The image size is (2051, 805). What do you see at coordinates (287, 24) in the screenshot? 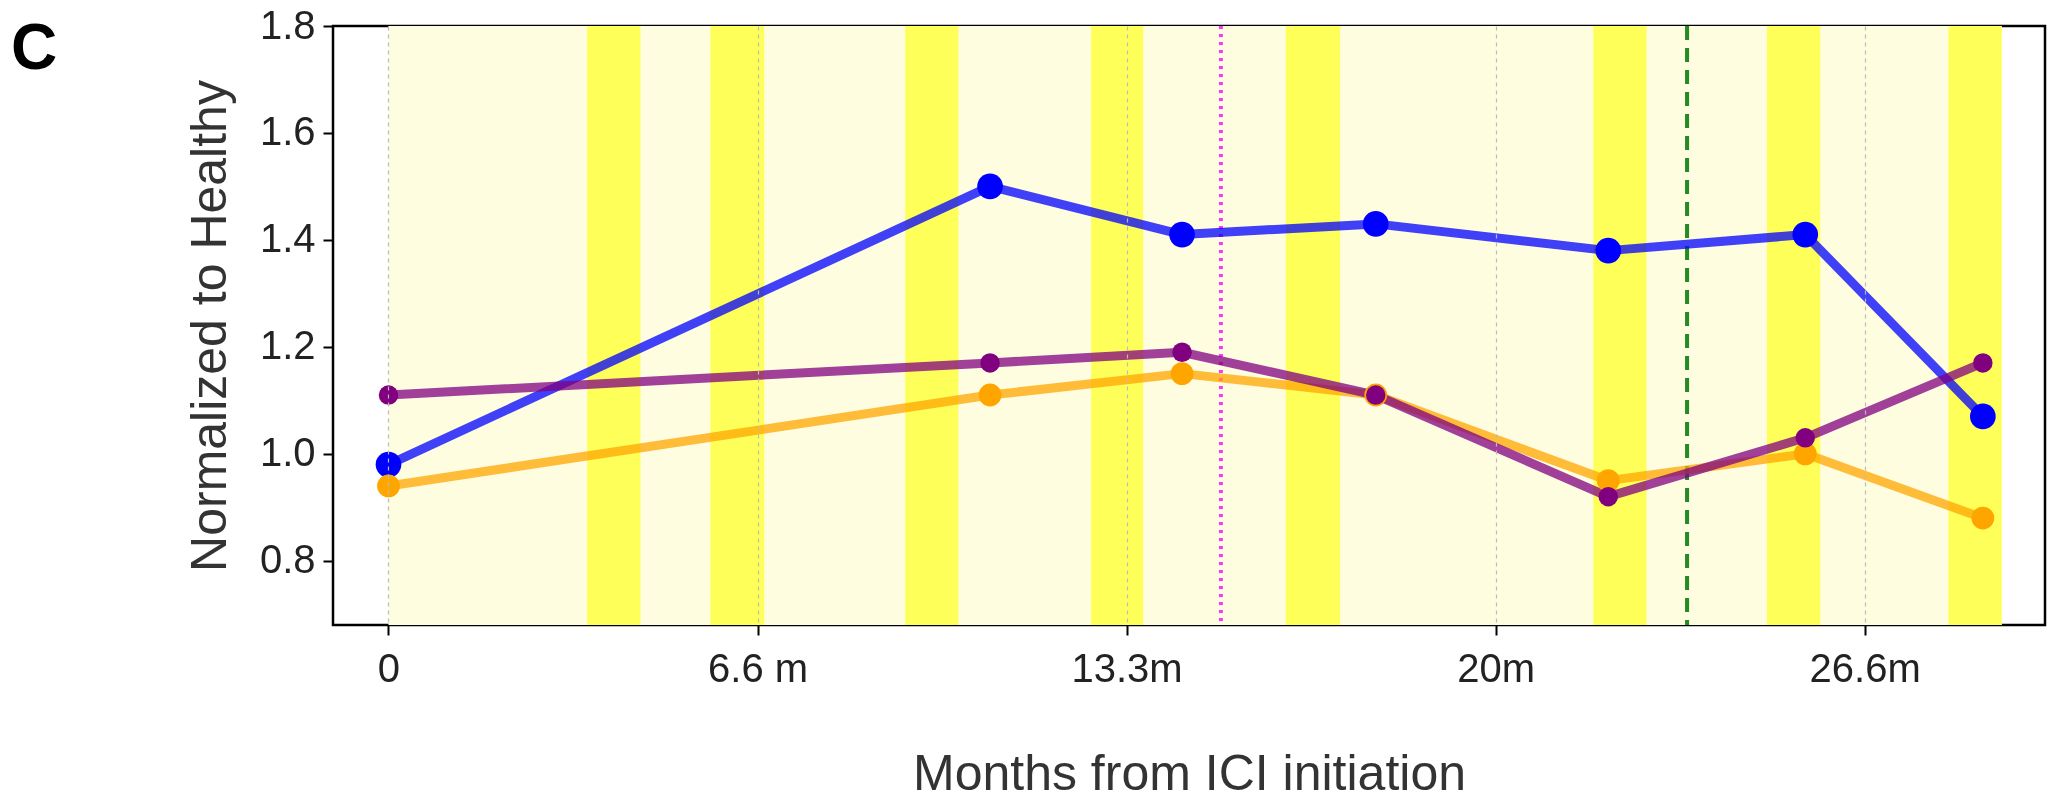
I see `y-tick-label: 1.8` at bounding box center [287, 24].